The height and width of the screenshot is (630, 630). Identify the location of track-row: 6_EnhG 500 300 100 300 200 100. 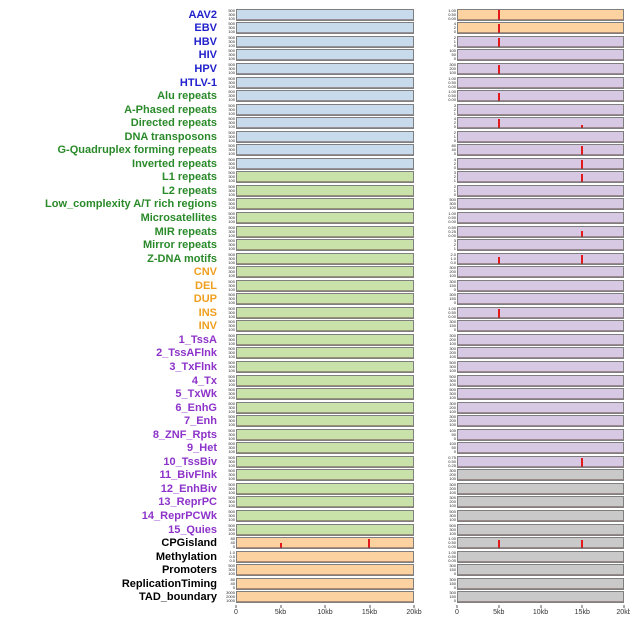
(315, 408).